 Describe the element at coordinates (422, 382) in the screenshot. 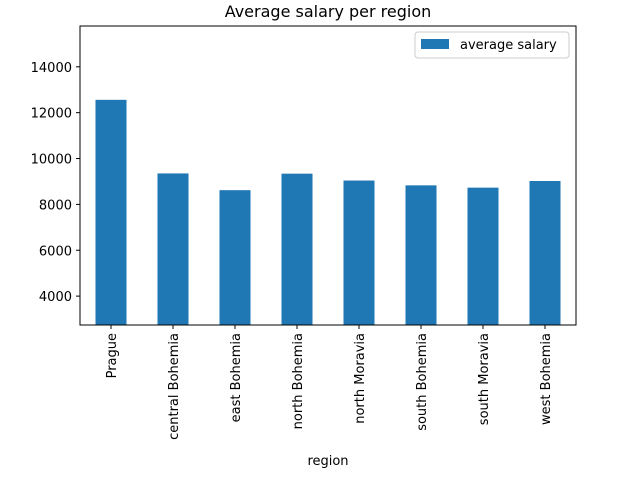

I see `x-tick-label: south Bohemia` at that location.